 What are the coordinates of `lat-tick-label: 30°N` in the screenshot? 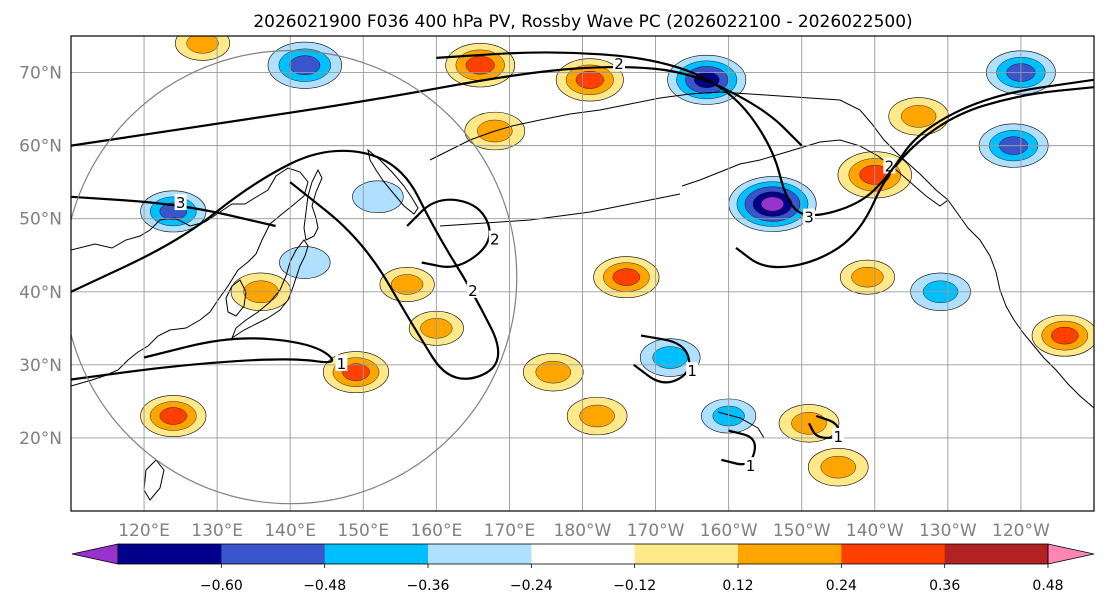 It's located at (40, 366).